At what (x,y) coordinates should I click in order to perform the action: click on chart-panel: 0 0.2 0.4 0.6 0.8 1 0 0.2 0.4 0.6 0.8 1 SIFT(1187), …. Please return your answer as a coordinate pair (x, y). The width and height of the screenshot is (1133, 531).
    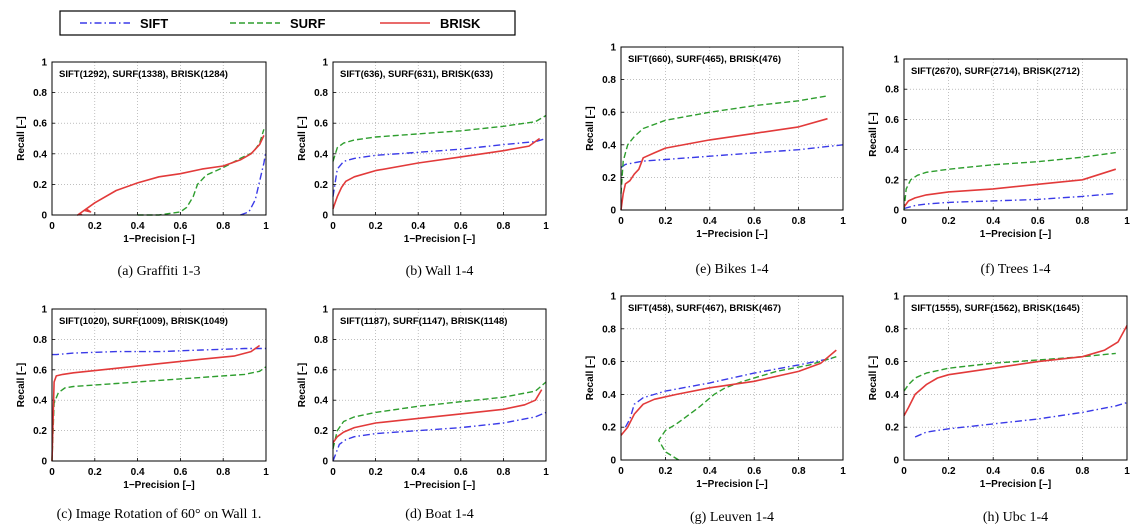
    Looking at the image, I should click on (423, 414).